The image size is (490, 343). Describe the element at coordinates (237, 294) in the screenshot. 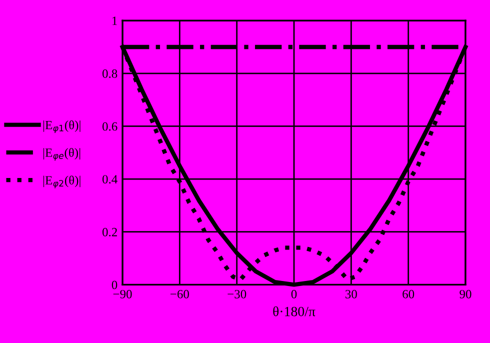

I see `x-tick-label: −30` at that location.